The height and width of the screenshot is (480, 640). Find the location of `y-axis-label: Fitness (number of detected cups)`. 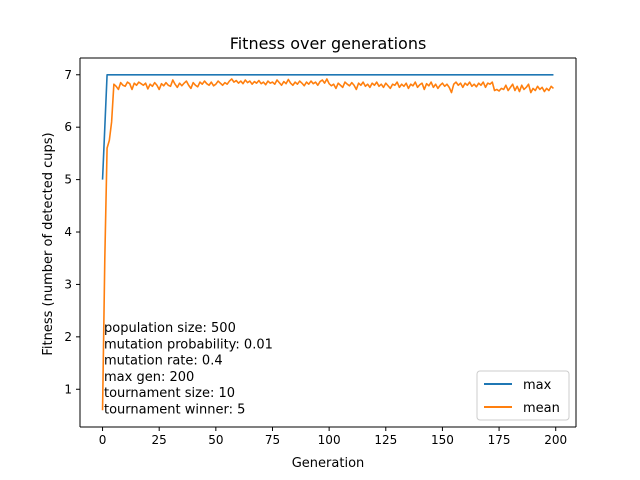

y-axis-label: Fitness (number of detected cups) is located at coordinates (48, 243).